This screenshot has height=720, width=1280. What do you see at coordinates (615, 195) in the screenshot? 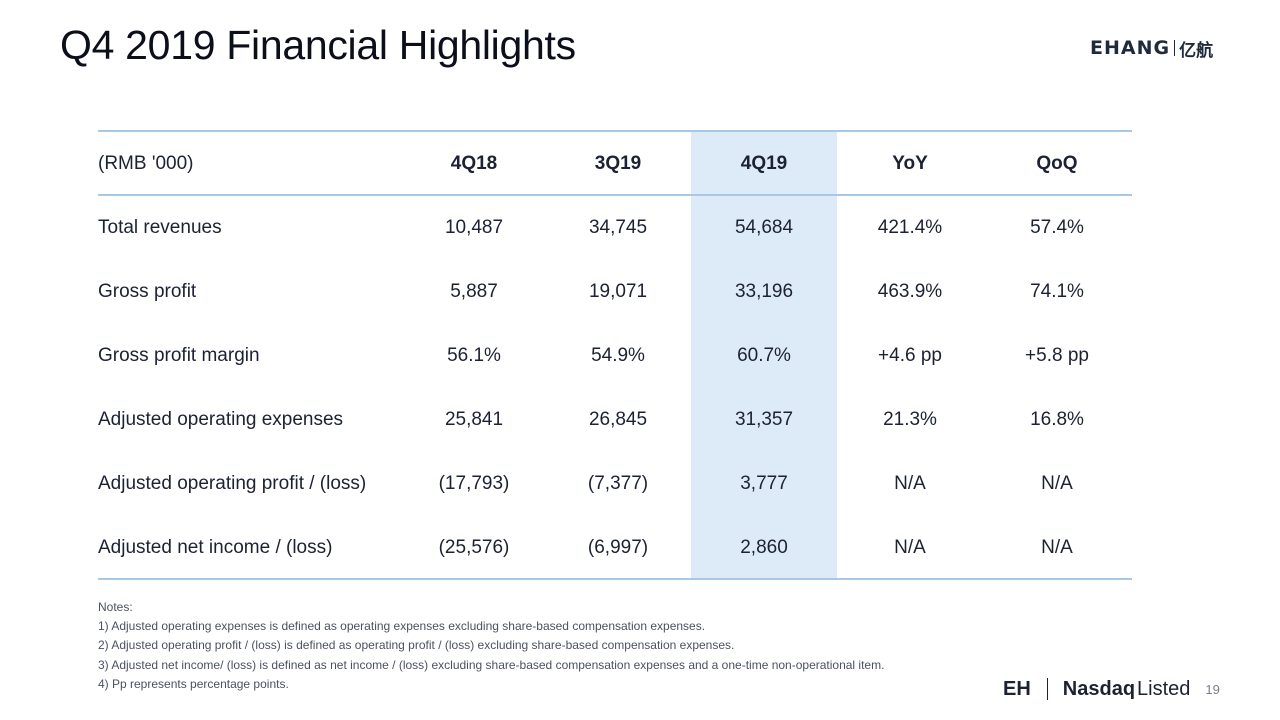
I see `table-header-rule` at bounding box center [615, 195].